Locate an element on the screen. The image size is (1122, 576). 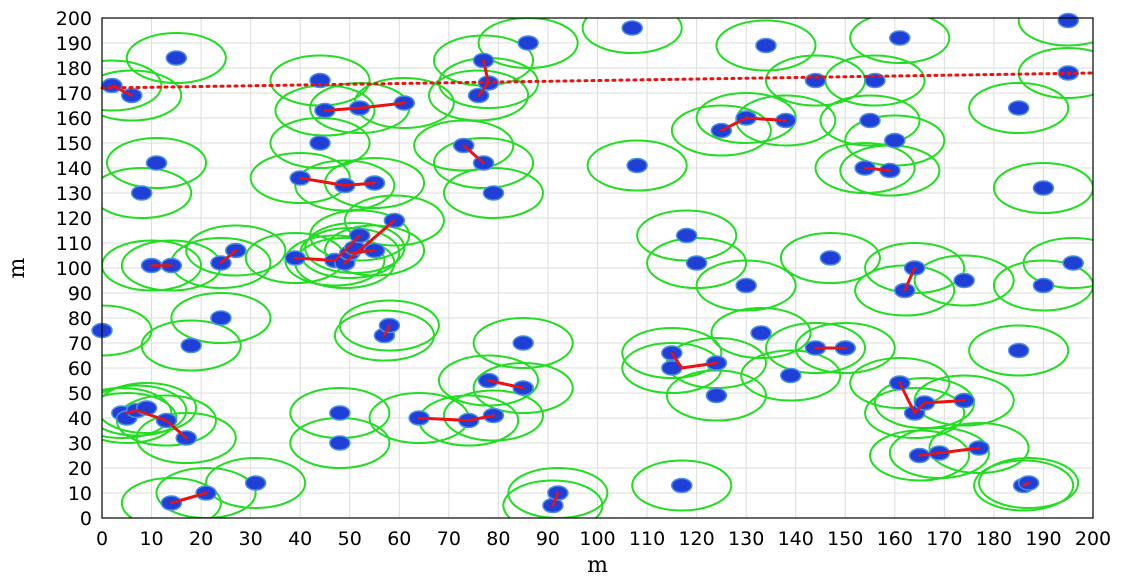
y-tick-label: 180 is located at coordinates (74, 69).